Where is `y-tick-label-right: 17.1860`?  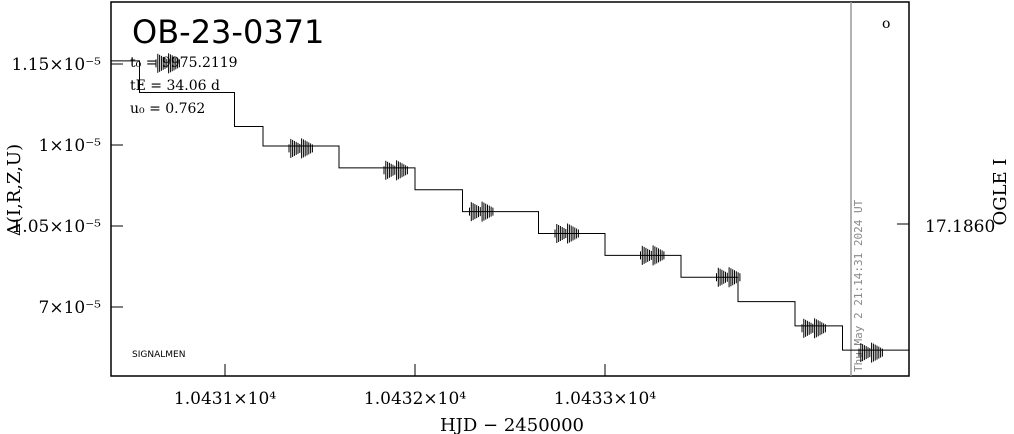
y-tick-label-right: 17.1860 is located at coordinates (960, 227).